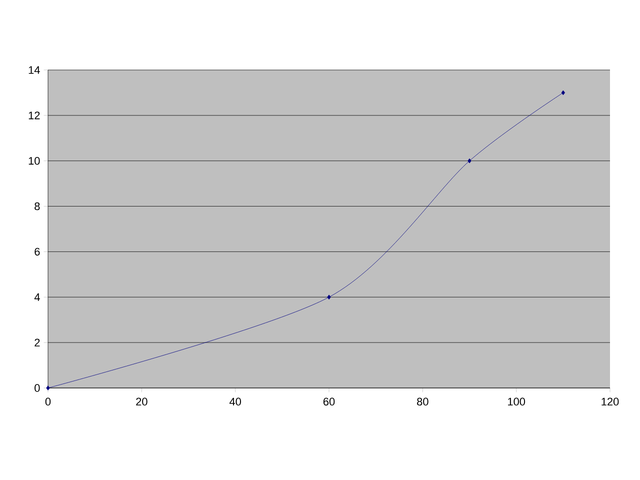  What do you see at coordinates (517, 402) in the screenshot?
I see `x-tick-label: 100` at bounding box center [517, 402].